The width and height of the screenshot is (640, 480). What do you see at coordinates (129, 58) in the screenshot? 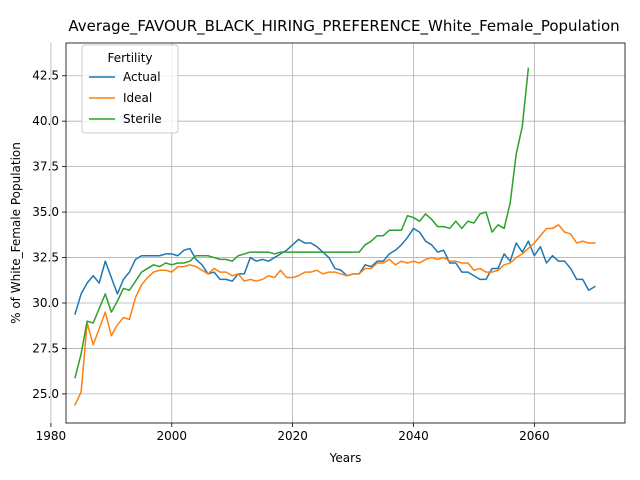
I see `legend-title: Fertility` at bounding box center [129, 58].